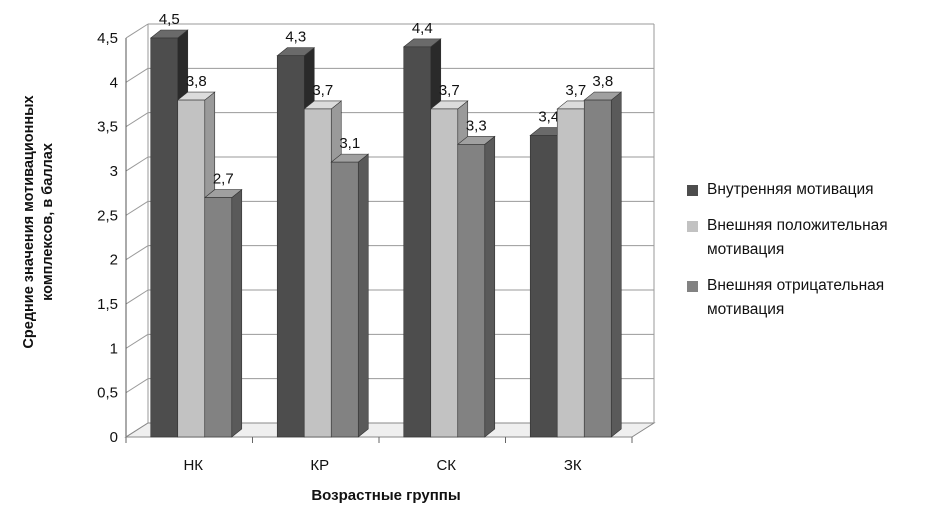 This screenshot has height=516, width=947. I want to click on y-tick-label: 3, so click(114, 171).